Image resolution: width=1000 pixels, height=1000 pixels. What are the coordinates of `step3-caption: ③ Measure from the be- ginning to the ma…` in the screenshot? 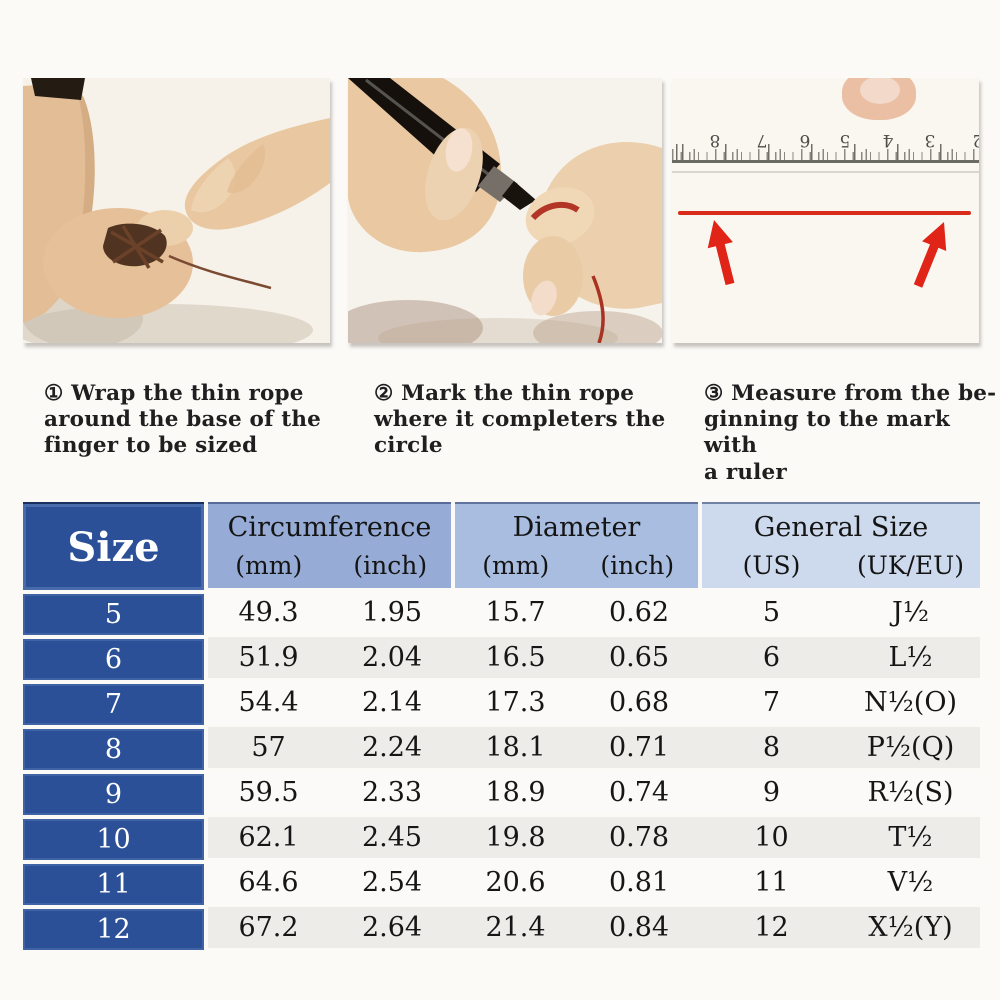 It's located at (850, 433).